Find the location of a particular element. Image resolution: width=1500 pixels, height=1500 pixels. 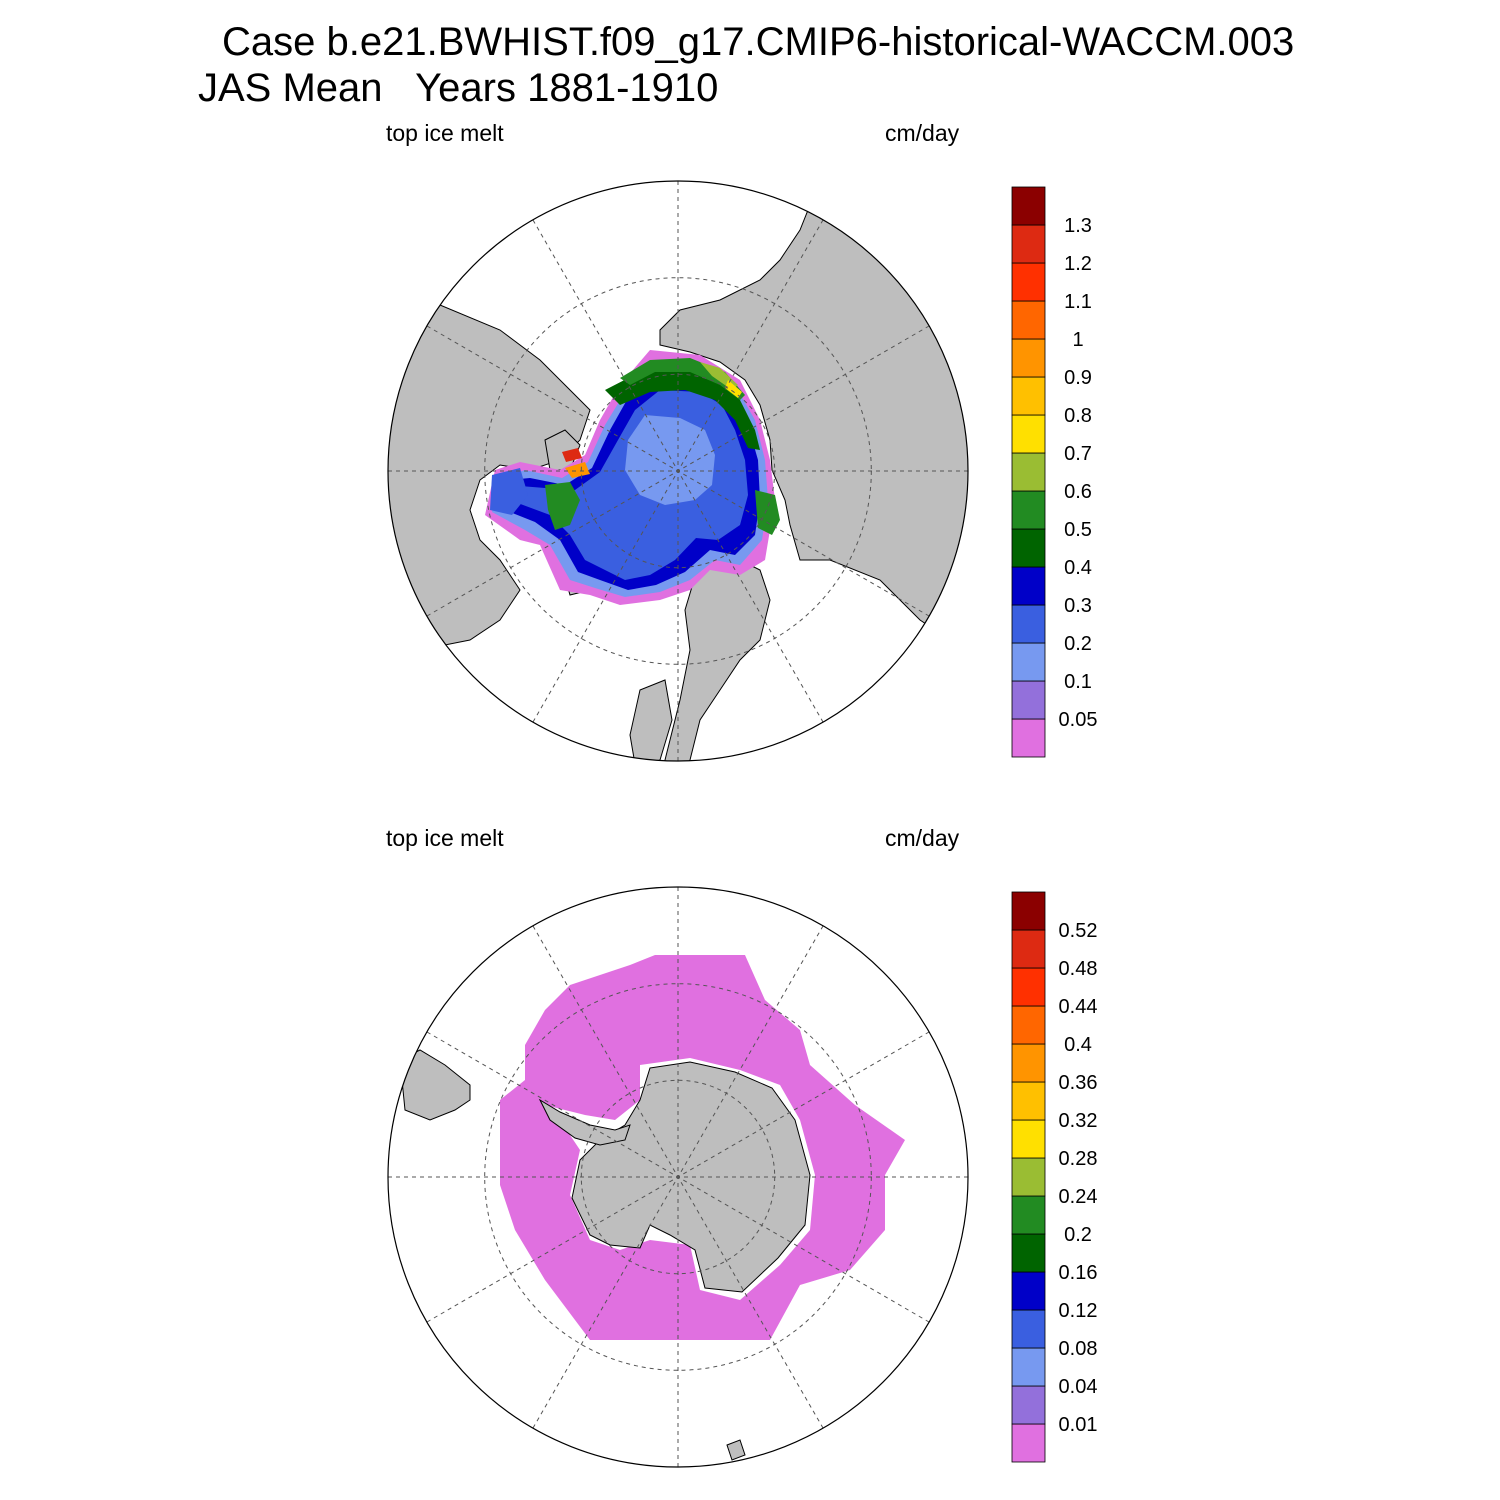

north-ice-red-canada is located at coordinates (572, 455).